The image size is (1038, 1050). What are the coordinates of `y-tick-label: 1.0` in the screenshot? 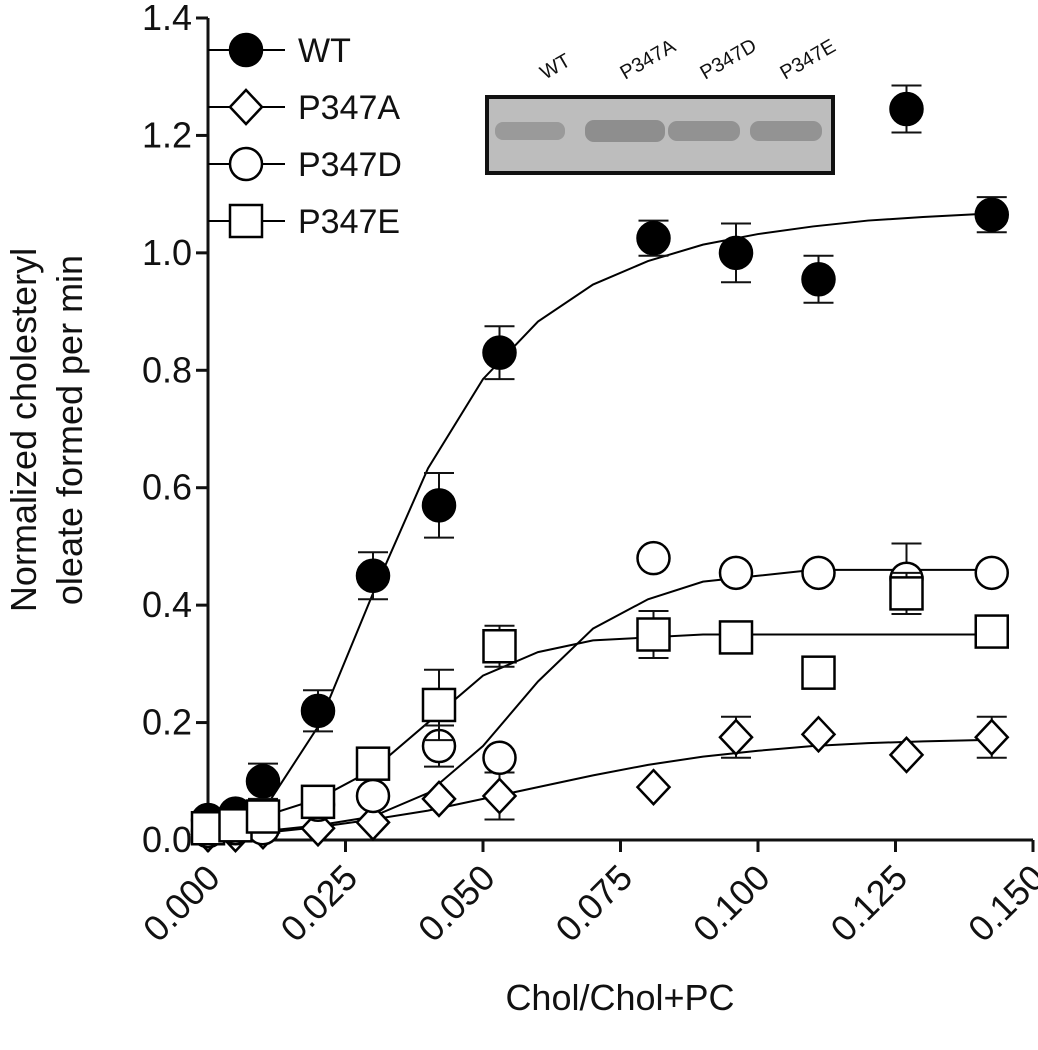 It's located at (167, 252).